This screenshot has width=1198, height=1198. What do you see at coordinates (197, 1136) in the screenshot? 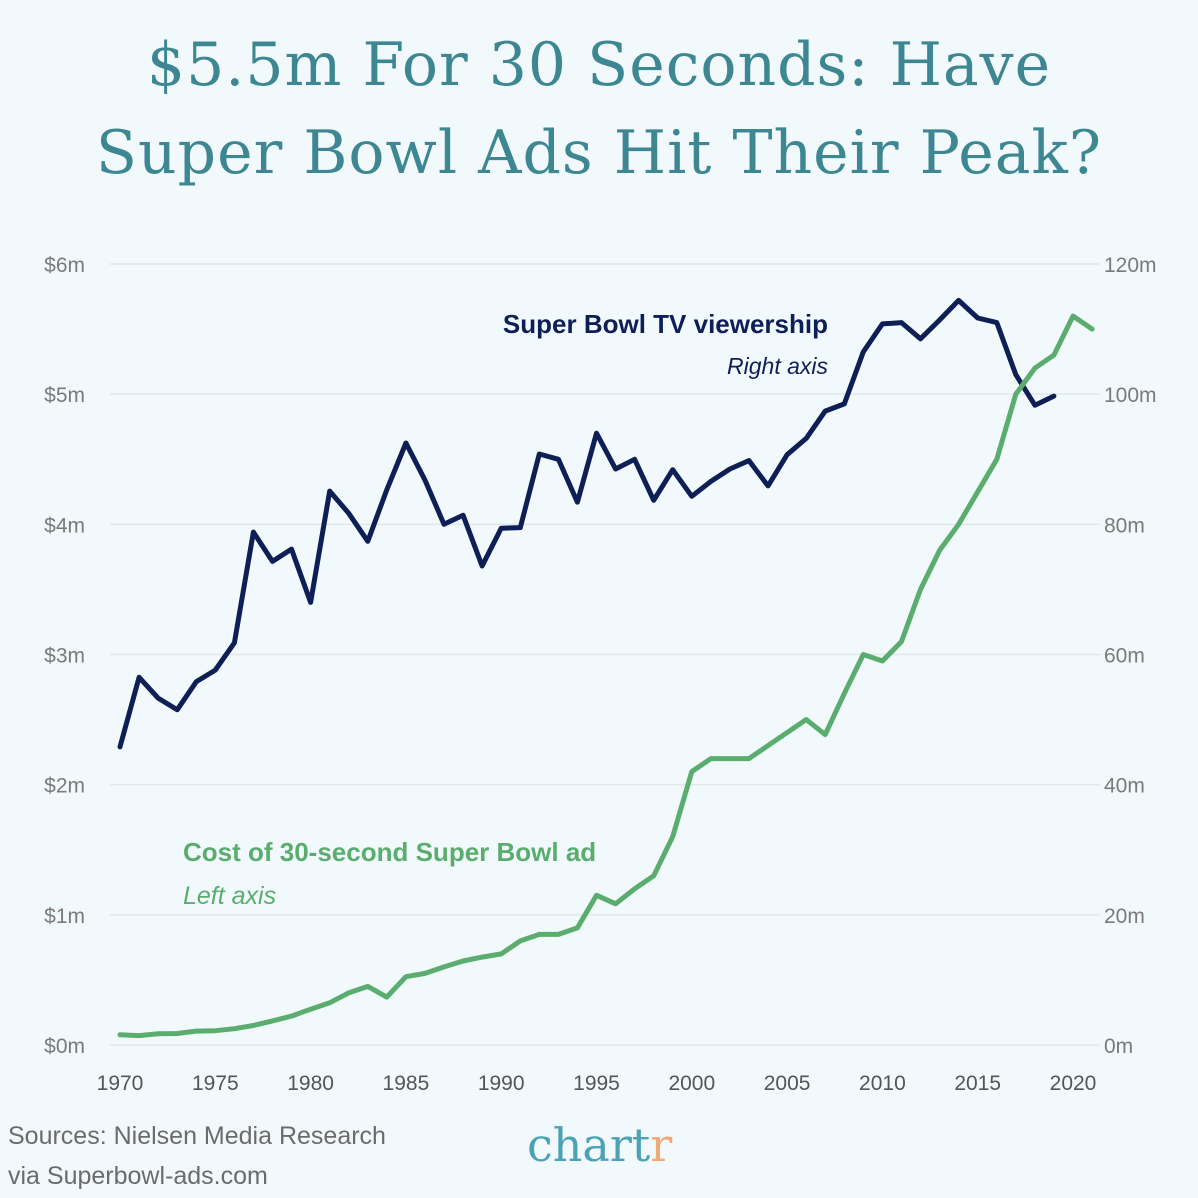
I see `source-line-1: Sources: Nielsen Media Research` at bounding box center [197, 1136].